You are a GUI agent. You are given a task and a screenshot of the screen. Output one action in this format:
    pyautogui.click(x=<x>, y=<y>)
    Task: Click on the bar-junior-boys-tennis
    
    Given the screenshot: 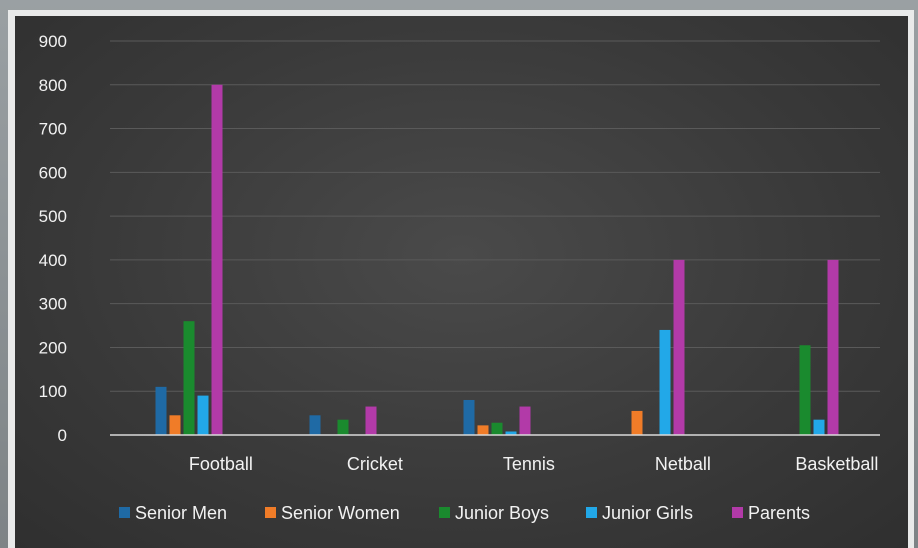 What is the action you would take?
    pyautogui.click(x=497, y=428)
    